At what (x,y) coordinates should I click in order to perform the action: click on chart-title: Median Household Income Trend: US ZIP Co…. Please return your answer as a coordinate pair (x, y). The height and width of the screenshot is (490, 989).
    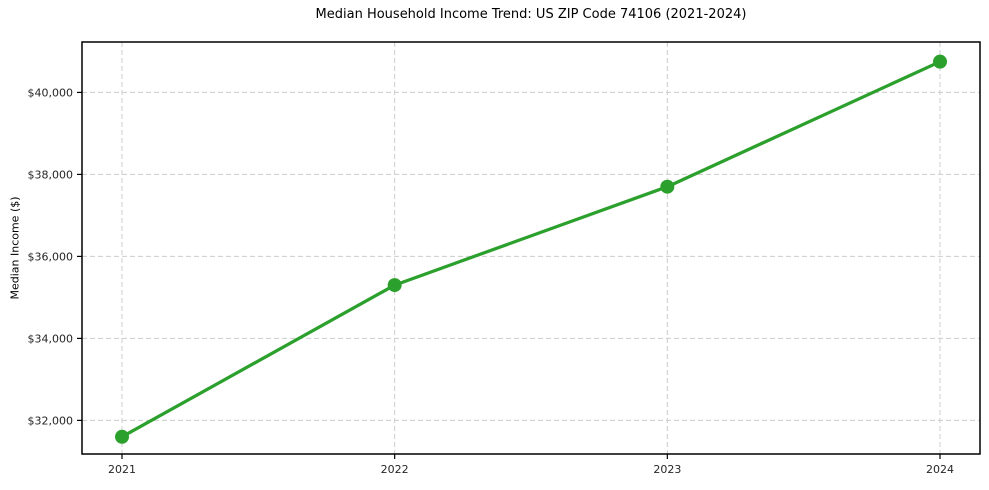
    Looking at the image, I should click on (531, 14).